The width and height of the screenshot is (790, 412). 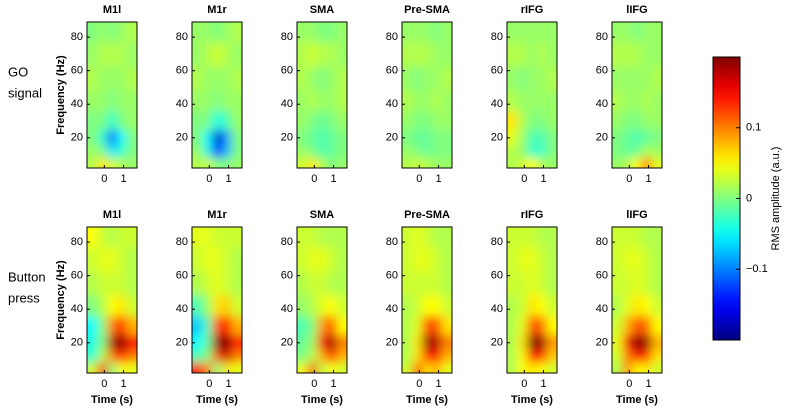 What do you see at coordinates (776, 199) in the screenshot?
I see `colorbar-label: RMS amplitude (a.u.)` at bounding box center [776, 199].